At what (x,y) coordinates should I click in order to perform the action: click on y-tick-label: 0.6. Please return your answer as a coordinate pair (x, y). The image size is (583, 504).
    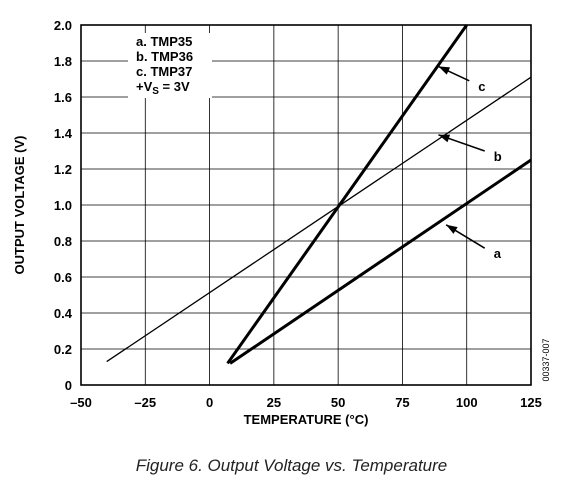
    Looking at the image, I should click on (63, 277).